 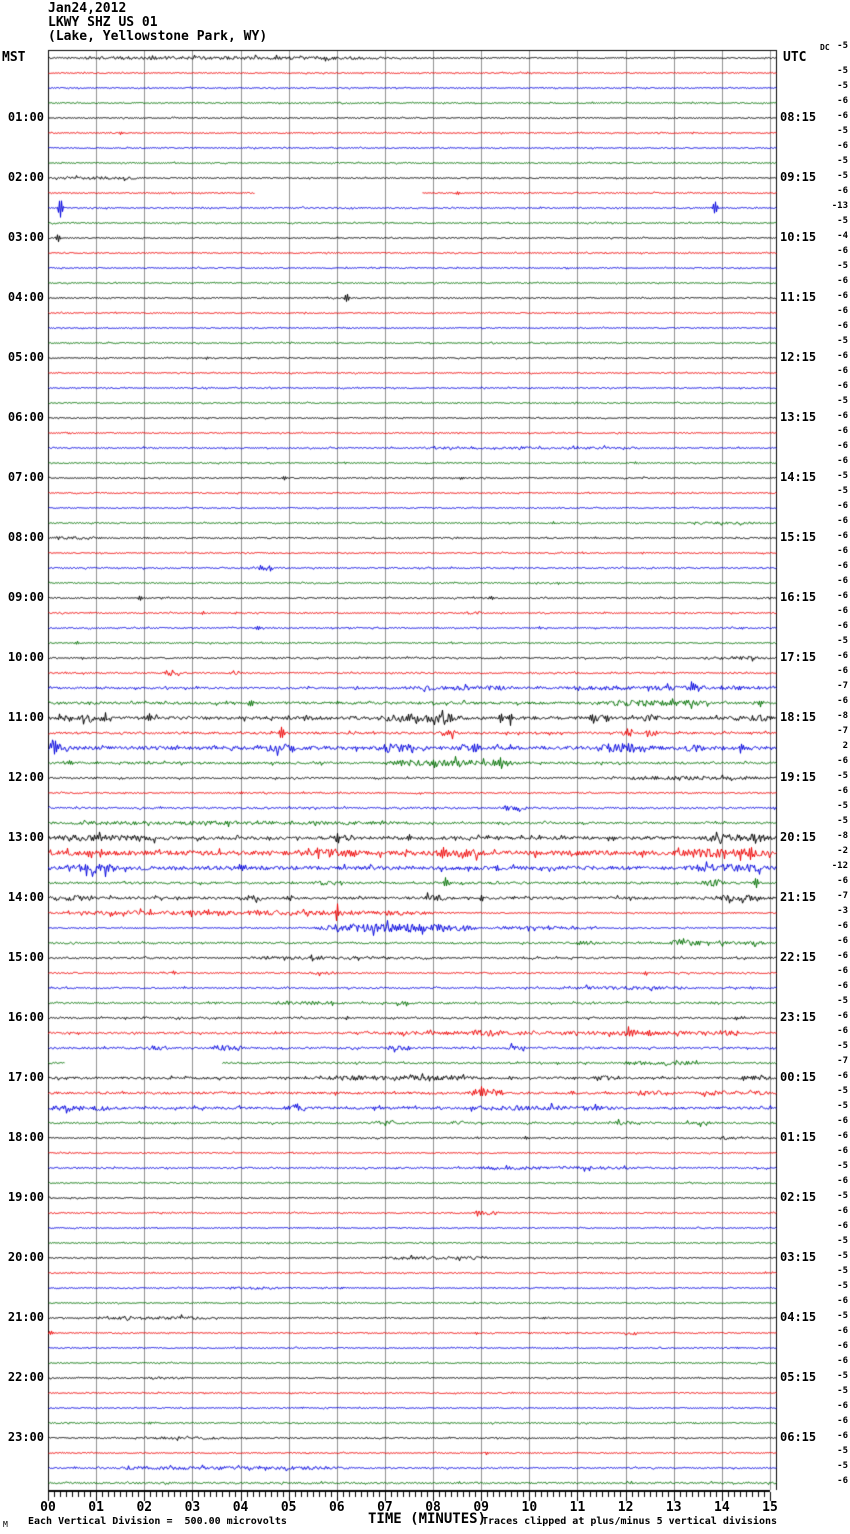 What do you see at coordinates (25, 1377) in the screenshot?
I see `mst-hour-label: 22:00` at bounding box center [25, 1377].